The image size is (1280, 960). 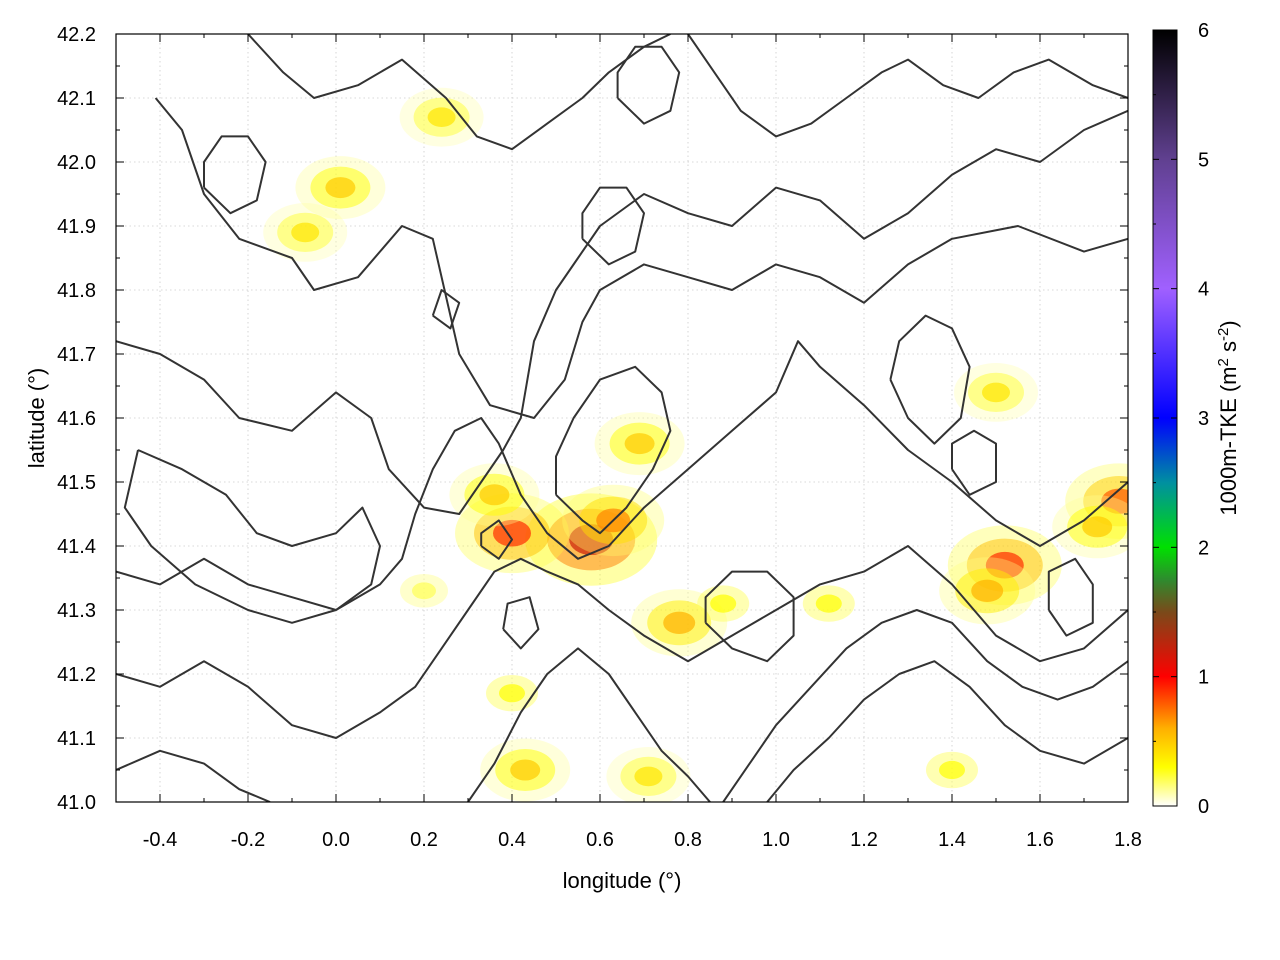 I want to click on x-tick-label-7: 1.0, so click(x=776, y=840).